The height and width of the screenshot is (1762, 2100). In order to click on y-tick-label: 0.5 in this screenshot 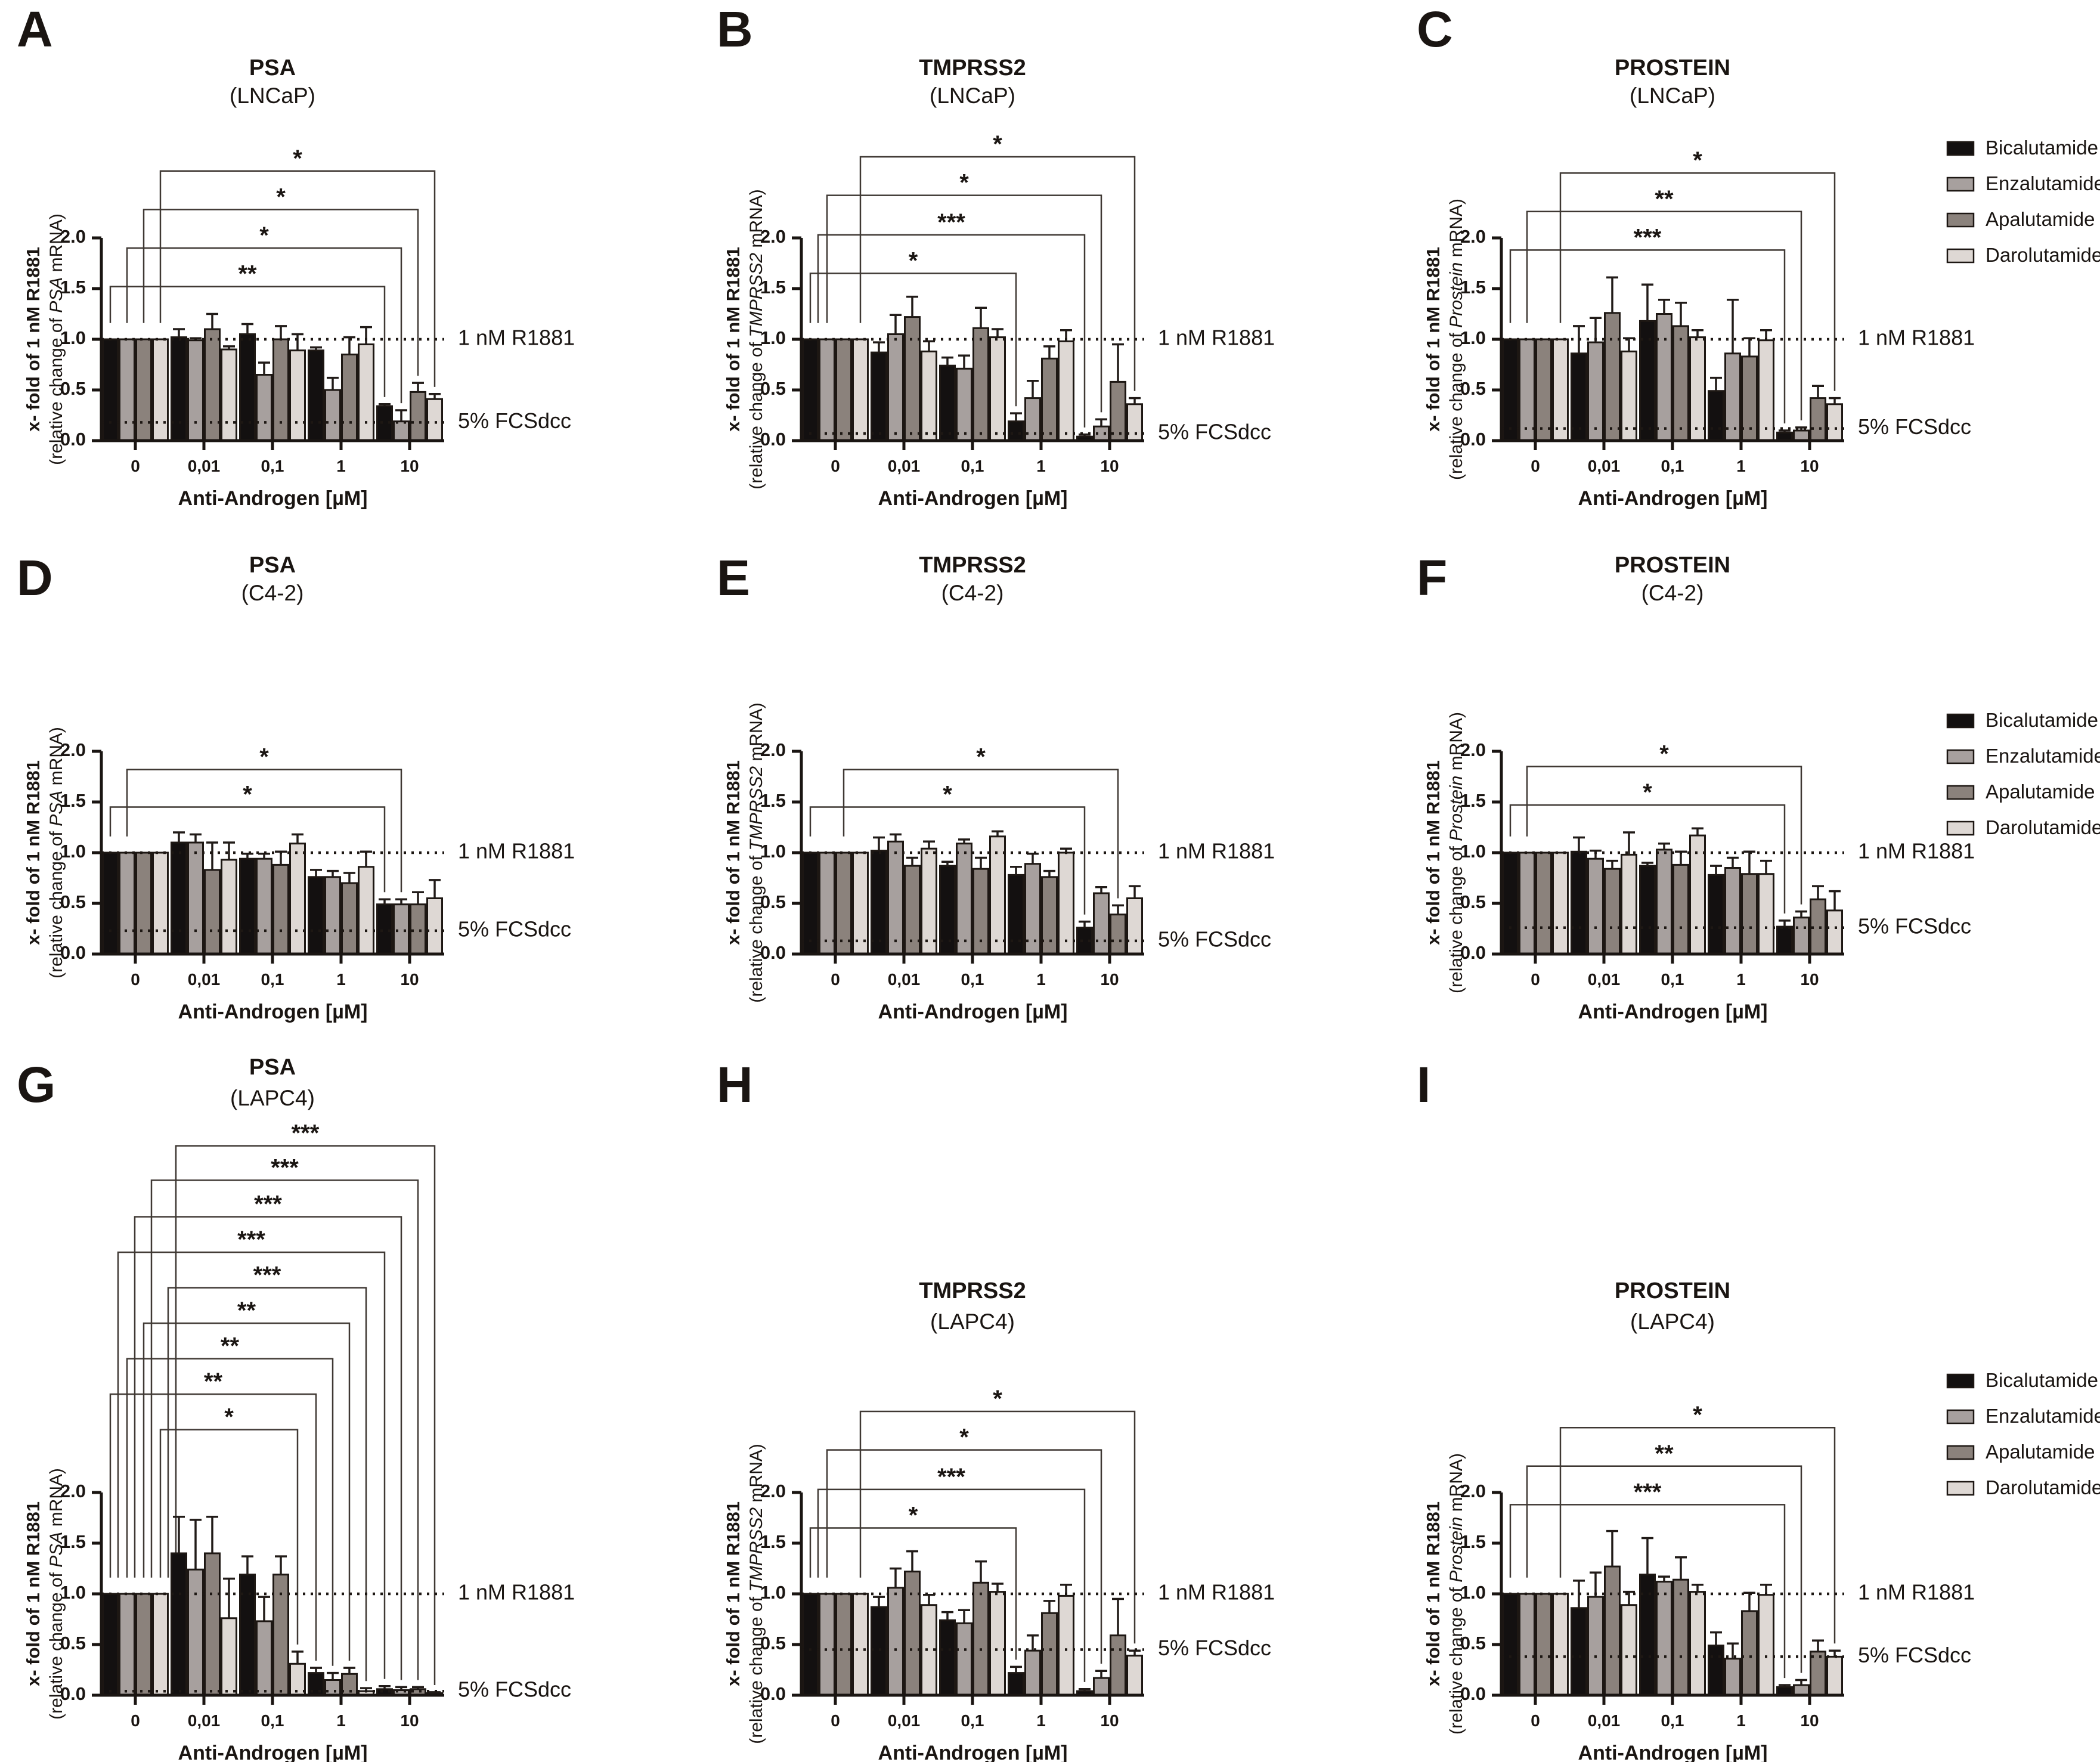, I will do `click(773, 389)`.